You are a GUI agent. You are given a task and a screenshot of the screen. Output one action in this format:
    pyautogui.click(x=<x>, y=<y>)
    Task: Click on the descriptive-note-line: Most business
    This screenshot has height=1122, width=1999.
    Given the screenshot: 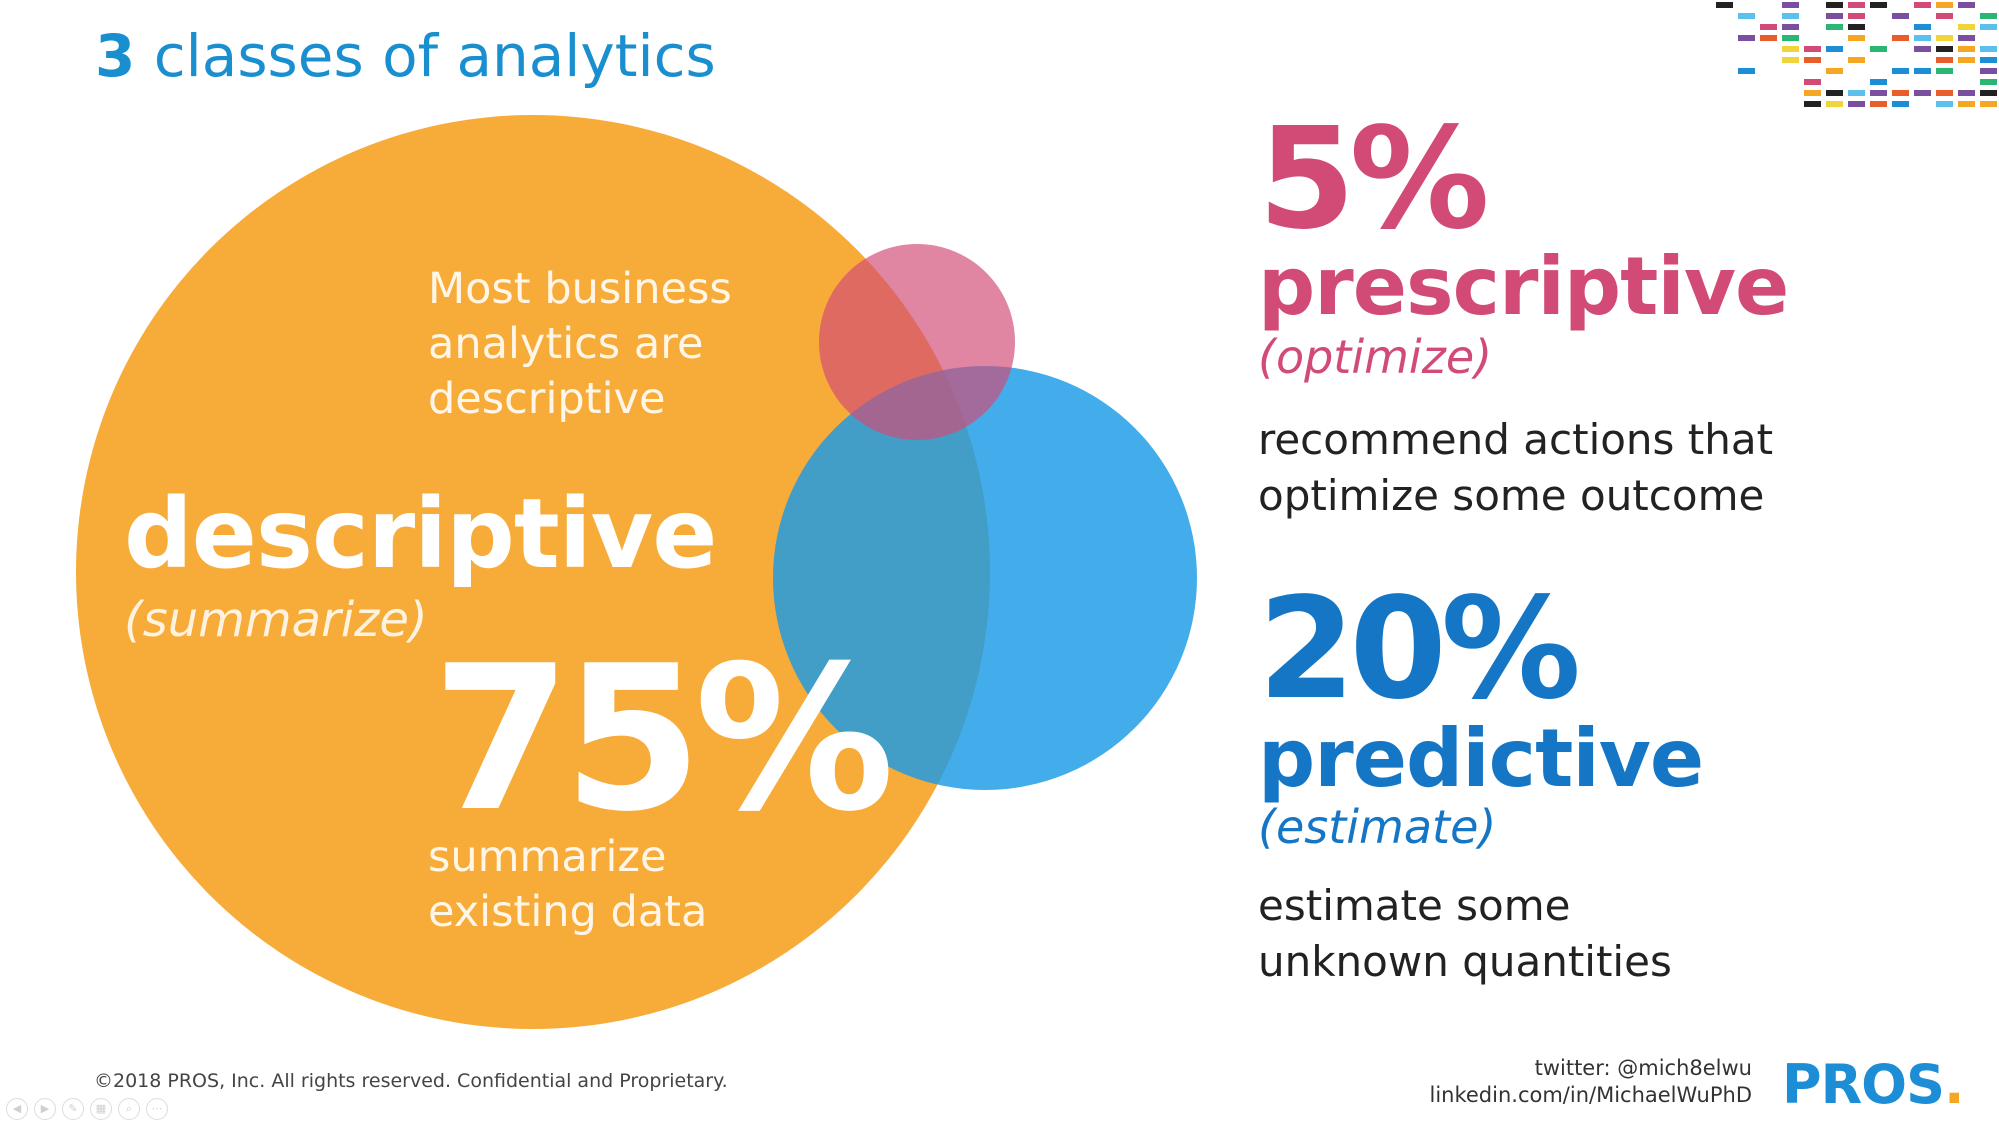 What is the action you would take?
    pyautogui.click(x=580, y=289)
    